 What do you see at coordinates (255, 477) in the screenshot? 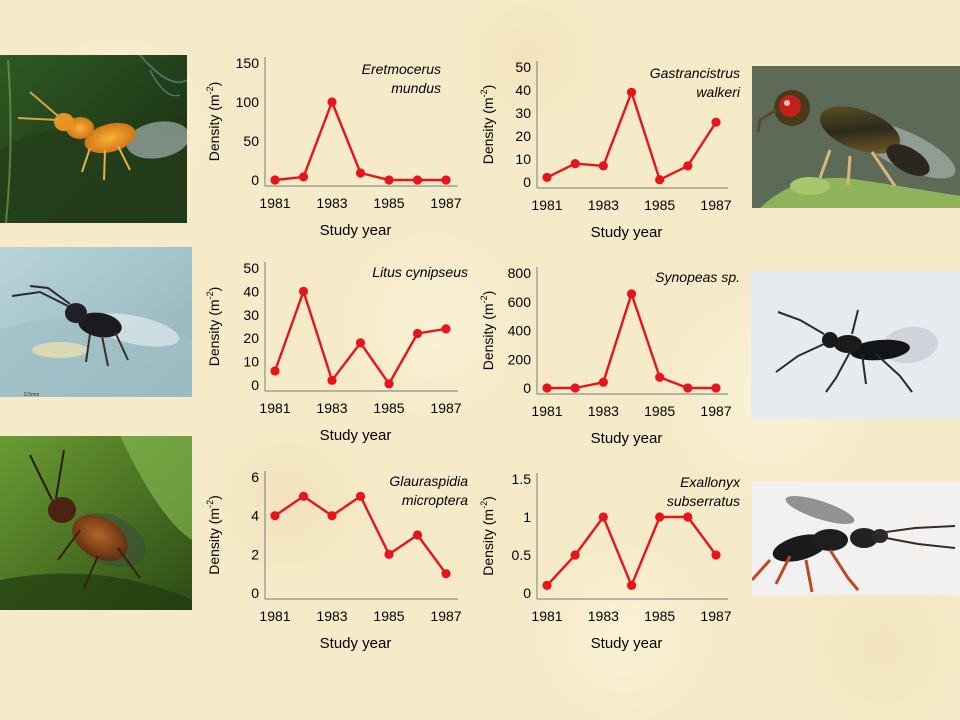
I see `y-tick-label: 6` at bounding box center [255, 477].